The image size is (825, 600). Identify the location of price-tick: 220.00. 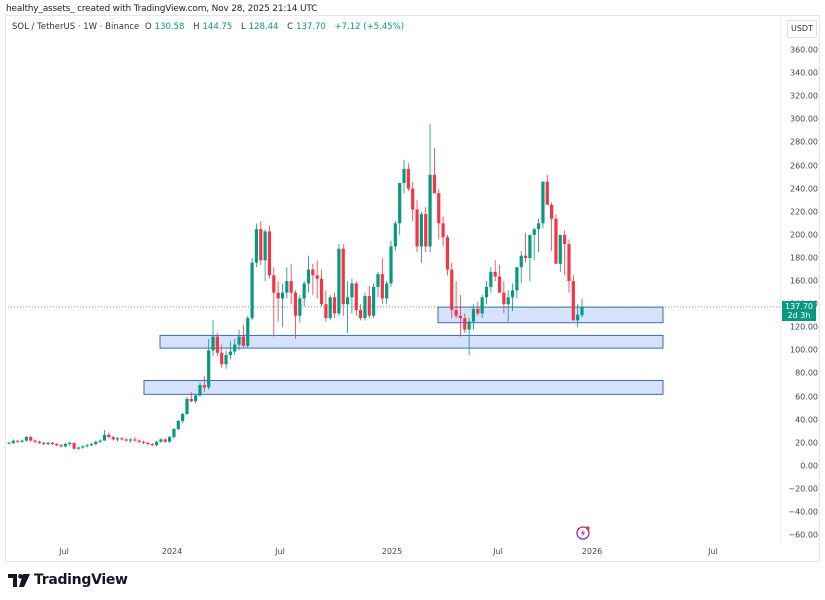
(804, 212).